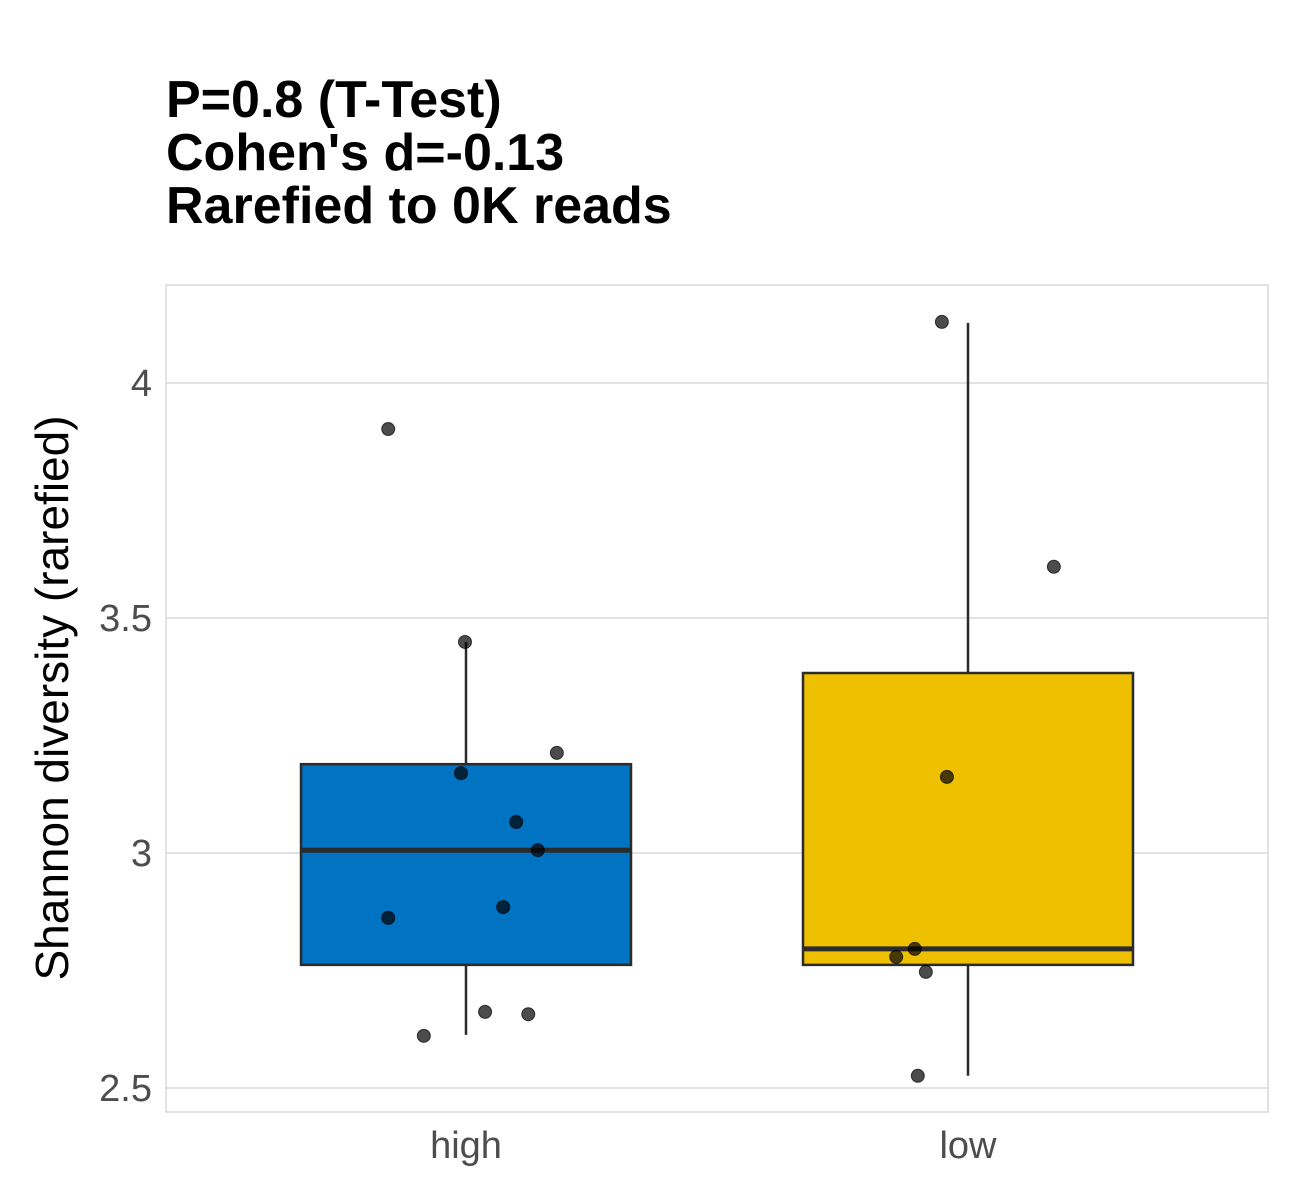 Image resolution: width=1300 pixels, height=1200 pixels. I want to click on y-axis-label: Shannon diversity (rarefied), so click(52, 697).